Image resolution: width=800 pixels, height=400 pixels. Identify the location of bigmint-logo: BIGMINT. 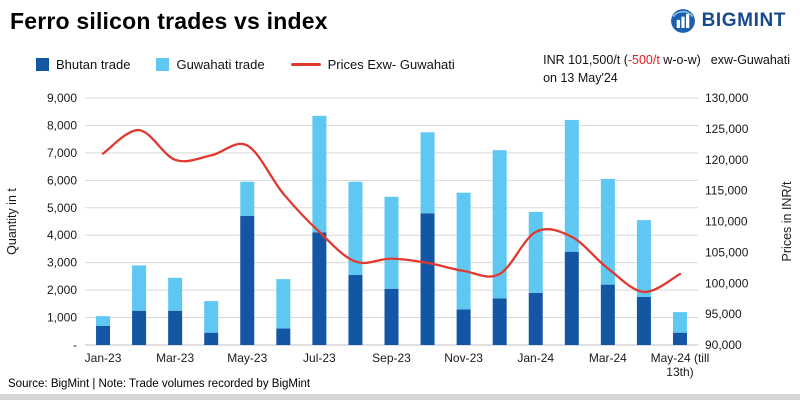
(728, 21).